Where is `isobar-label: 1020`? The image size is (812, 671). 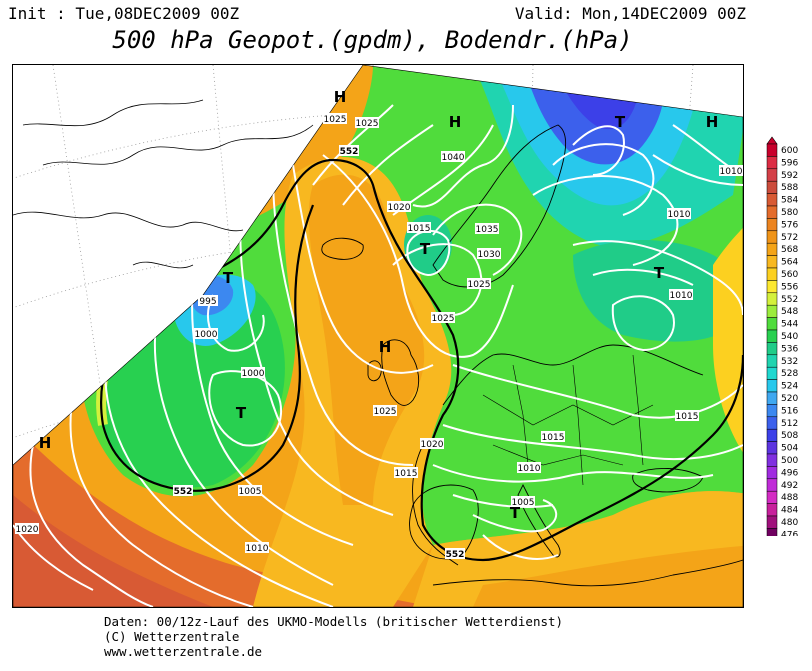 isobar-label: 1020 is located at coordinates (27, 529).